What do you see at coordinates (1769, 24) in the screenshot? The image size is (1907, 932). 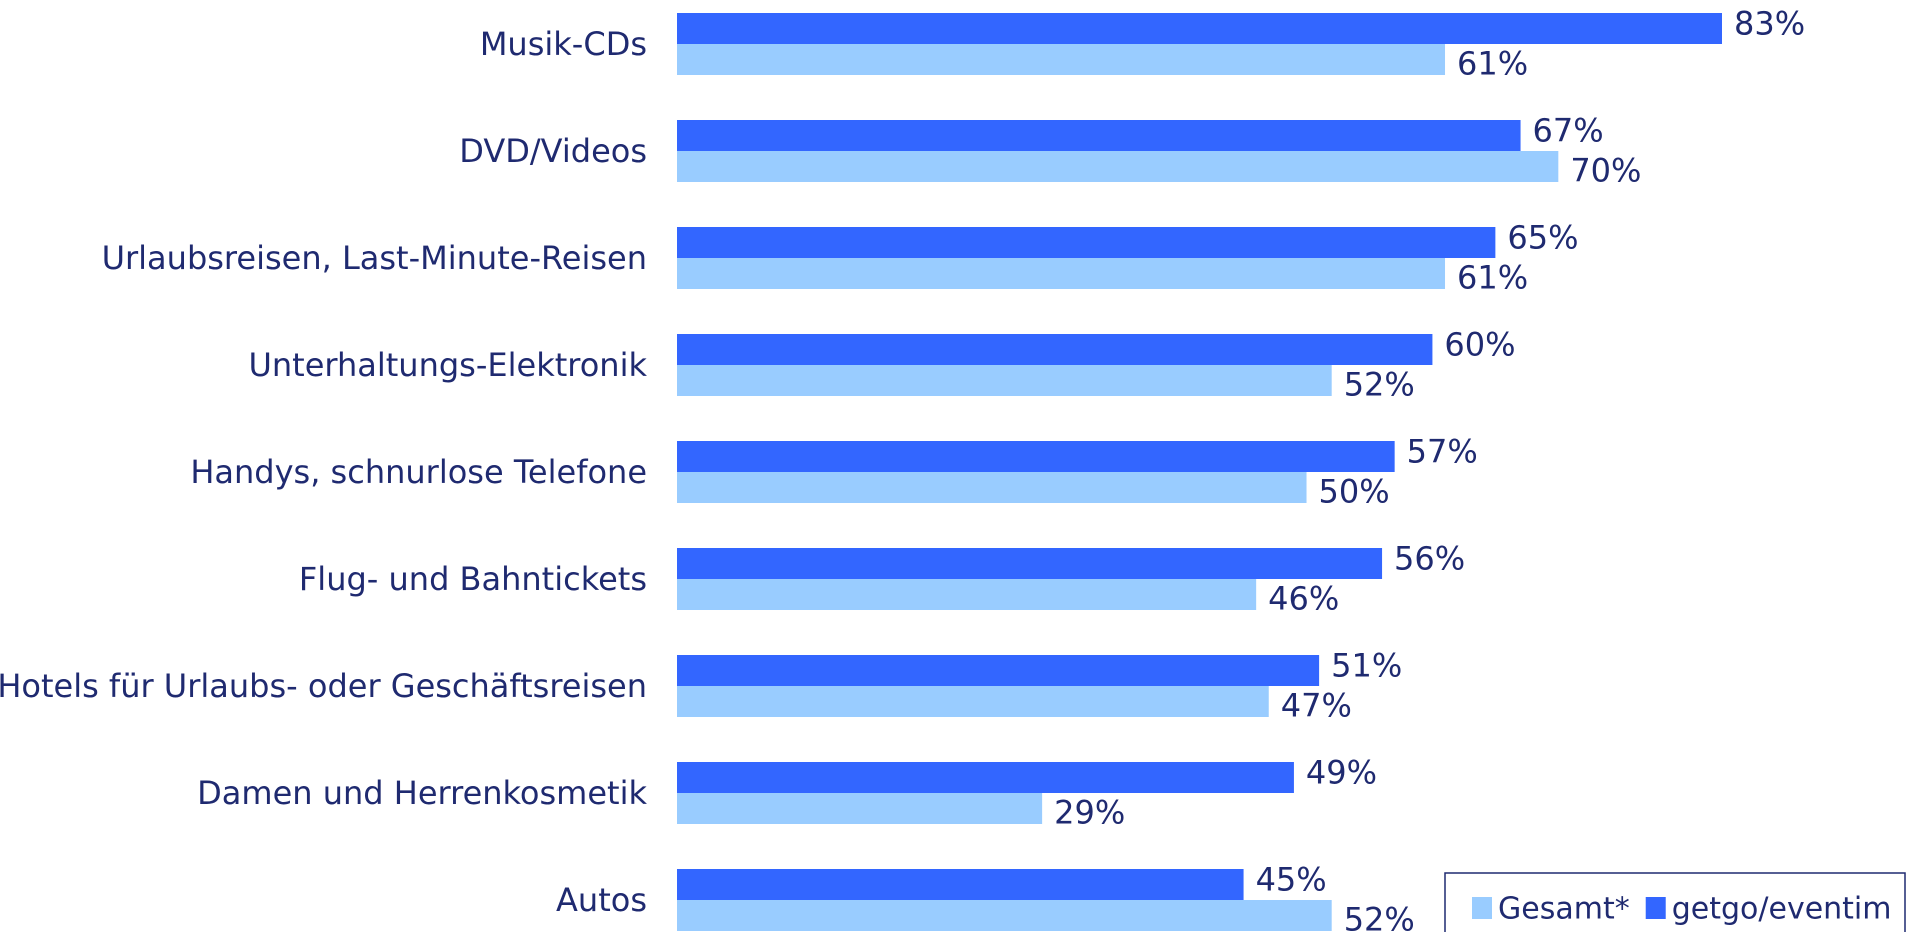 I see `value-label: 83%` at bounding box center [1769, 24].